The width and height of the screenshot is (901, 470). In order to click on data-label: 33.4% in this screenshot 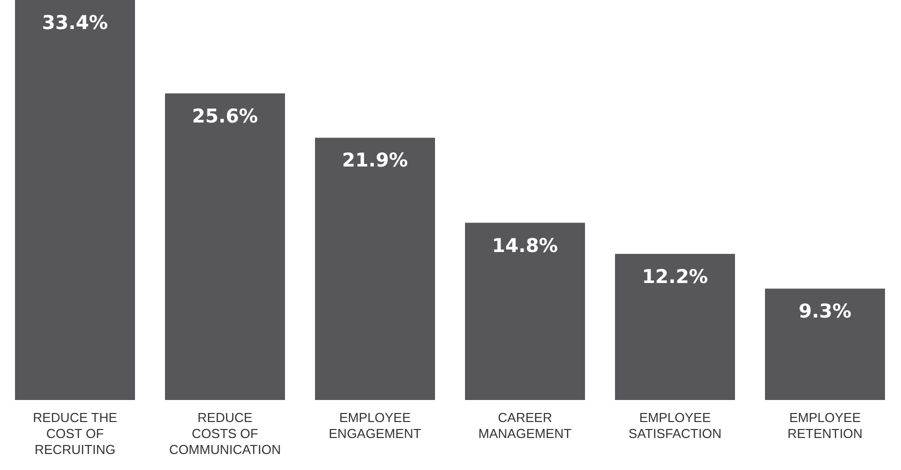, I will do `click(75, 23)`.